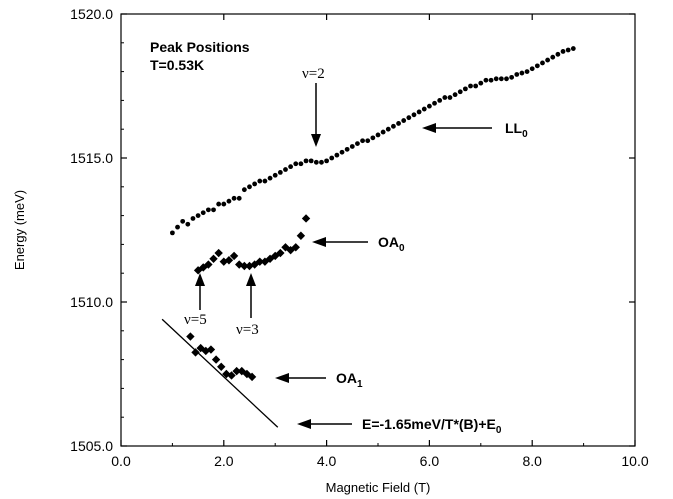 Image resolution: width=673 pixels, height=499 pixels. Describe the element at coordinates (432, 426) in the screenshot. I see `fit-equation-label: E=-1.65meV/T*(B)+E0` at that location.